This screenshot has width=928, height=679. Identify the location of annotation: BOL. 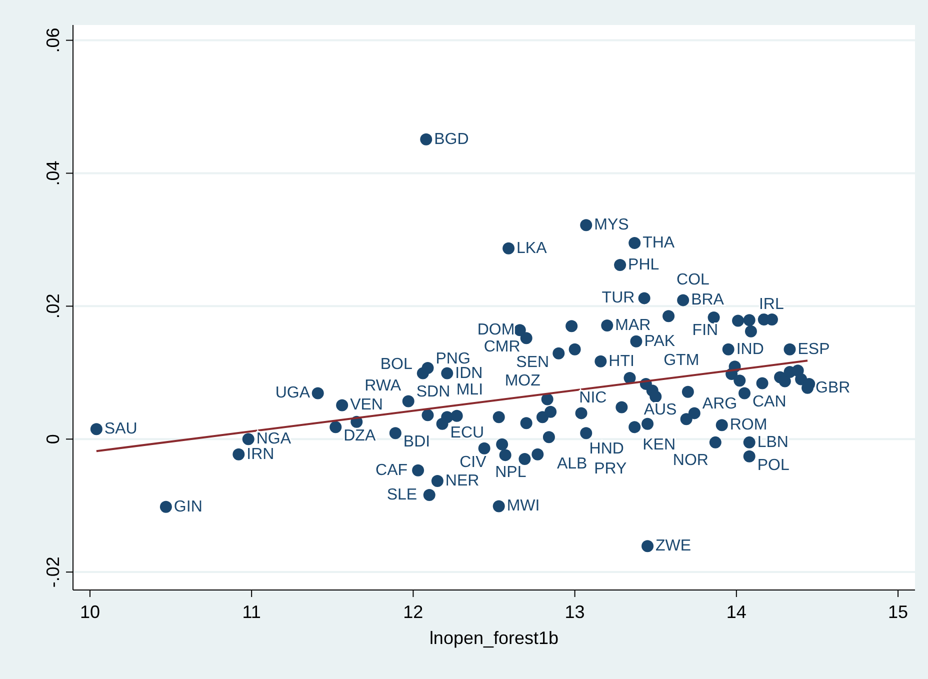
(396, 364).